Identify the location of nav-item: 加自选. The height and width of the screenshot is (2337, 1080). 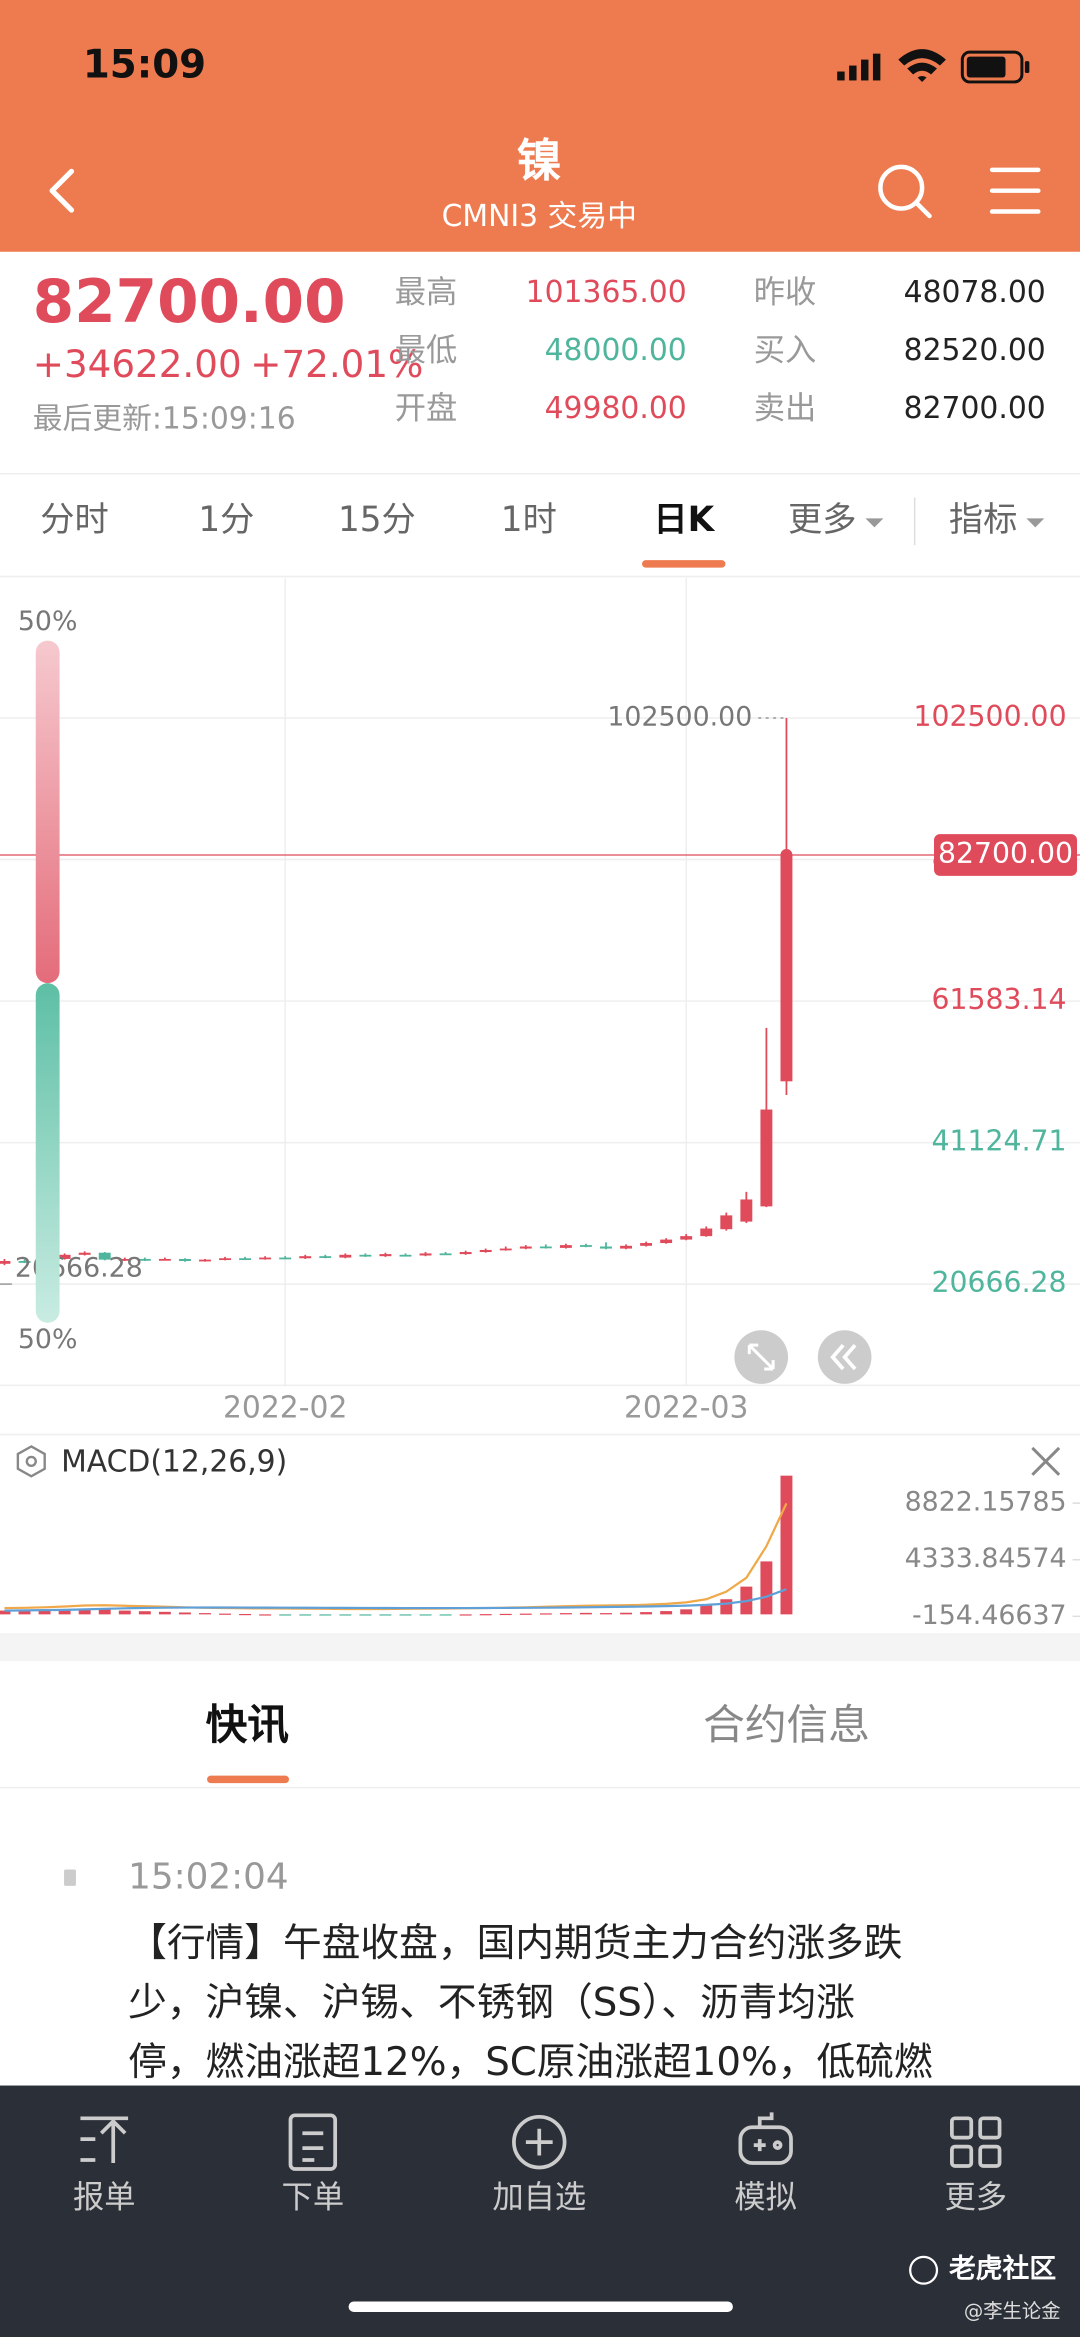
(539, 2198).